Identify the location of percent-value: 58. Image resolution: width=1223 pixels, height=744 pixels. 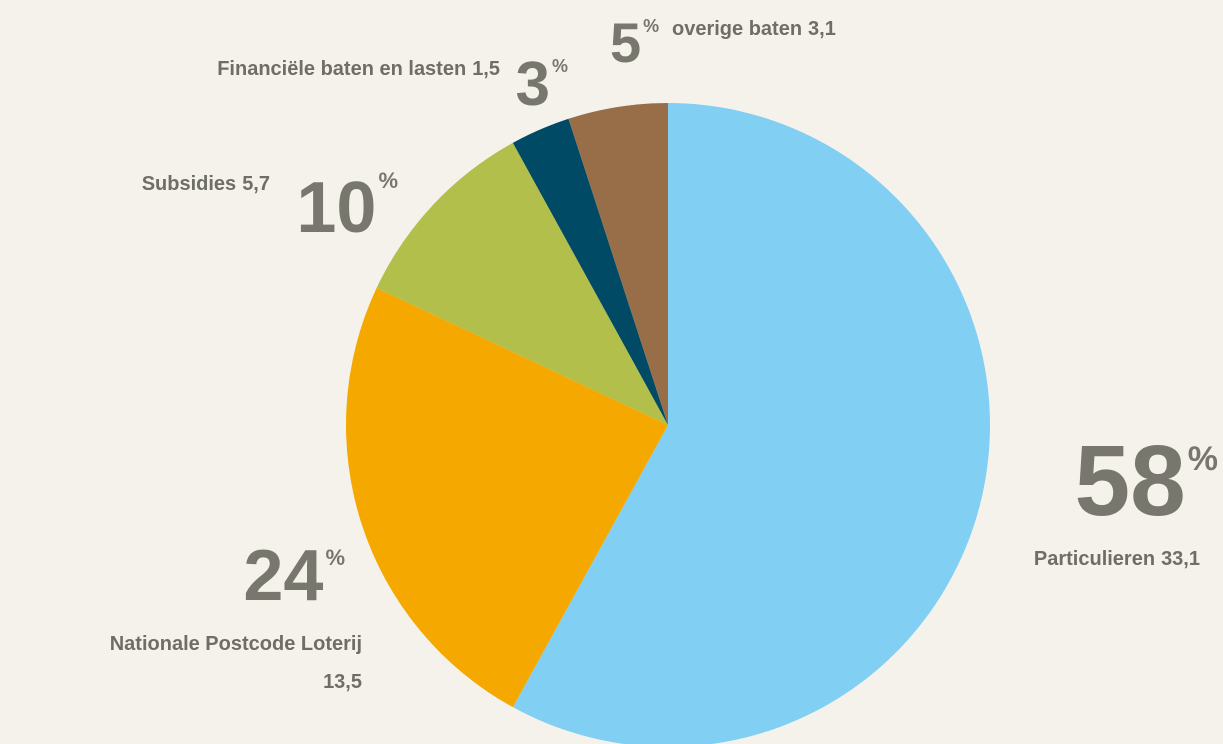
(1130, 481).